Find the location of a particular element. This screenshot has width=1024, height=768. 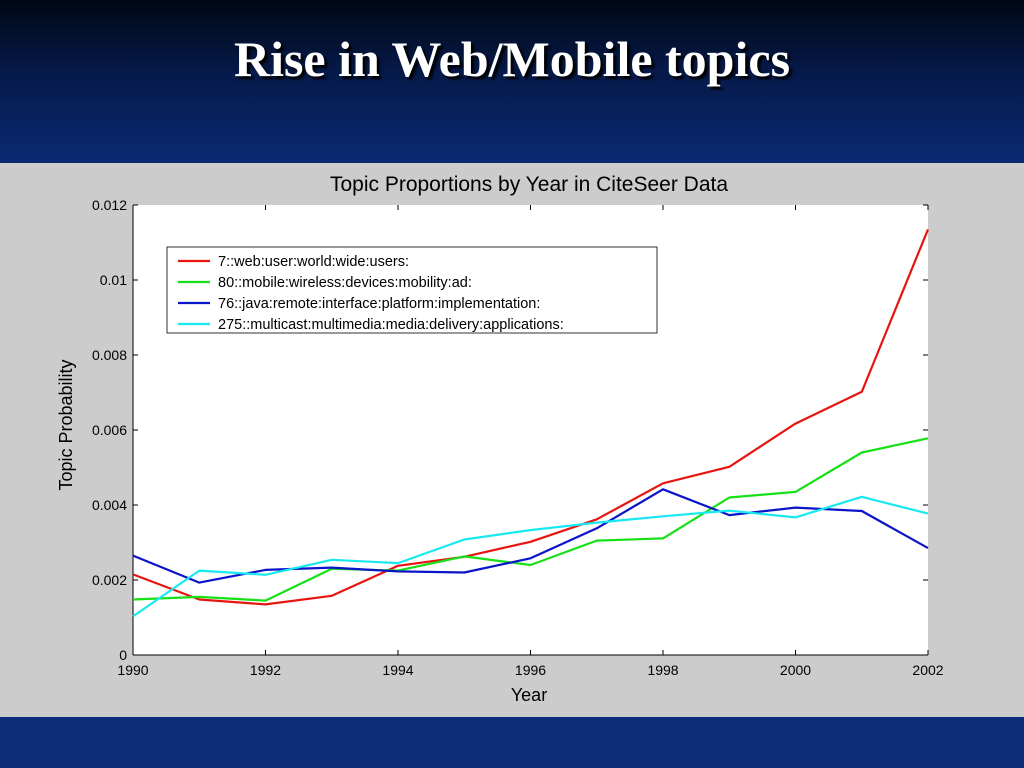

x-tick-label: 2002 is located at coordinates (927, 670).